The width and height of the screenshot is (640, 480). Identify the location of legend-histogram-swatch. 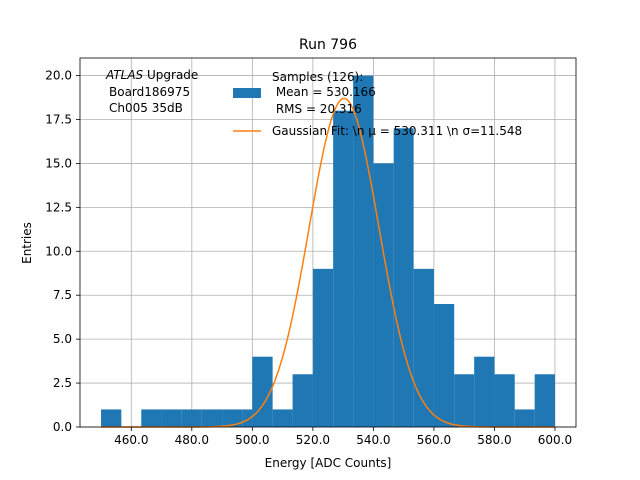
(247, 93).